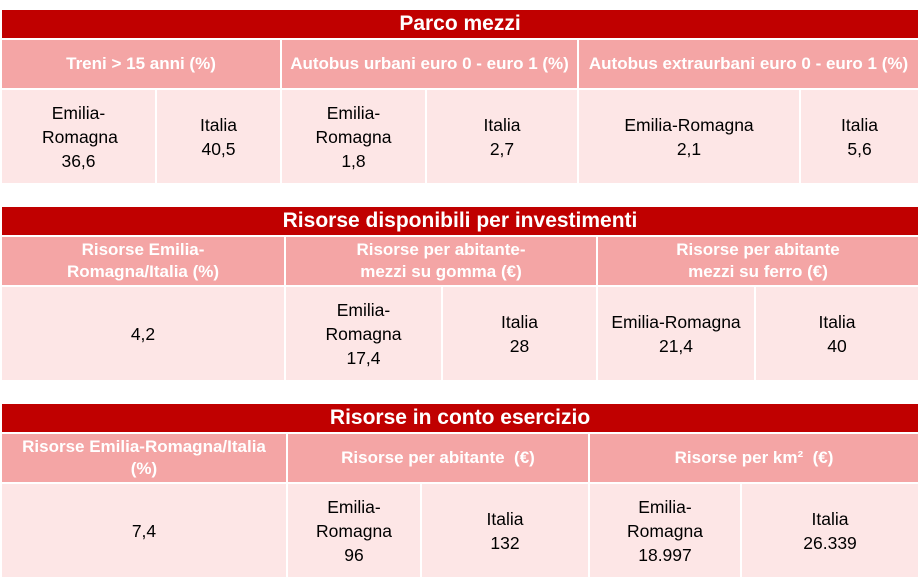 The width and height of the screenshot is (920, 581). I want to click on value-number: 40,5, so click(218, 148).